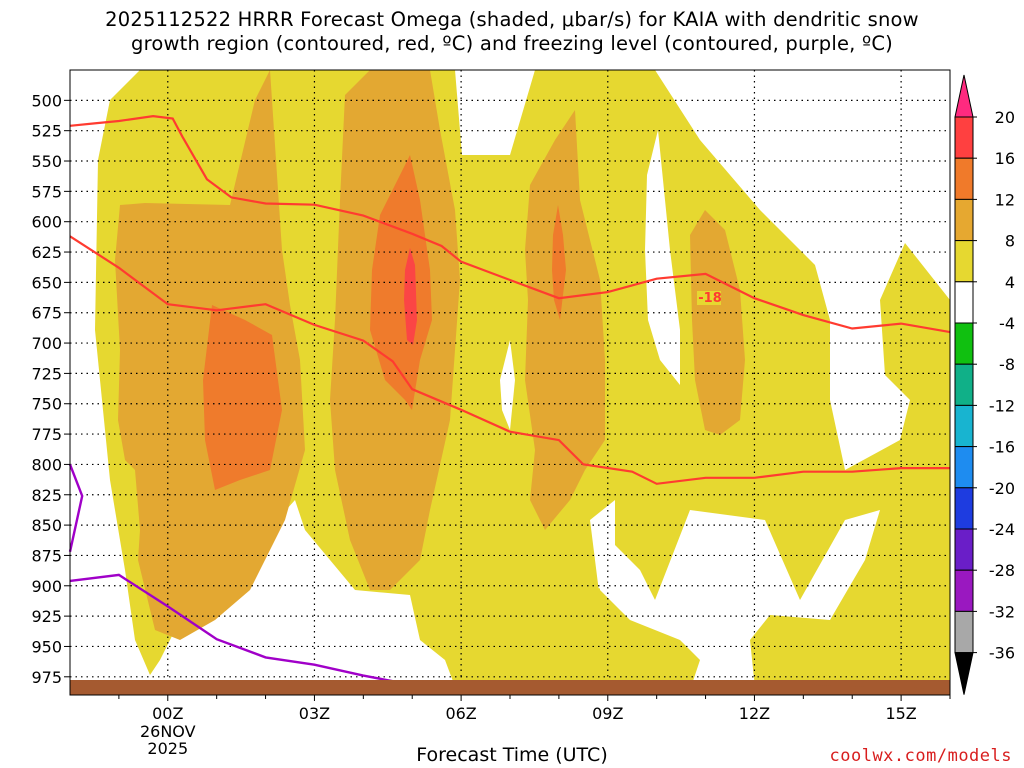  Describe the element at coordinates (1010, 282) in the screenshot. I see `colorbar-label: 4` at that location.